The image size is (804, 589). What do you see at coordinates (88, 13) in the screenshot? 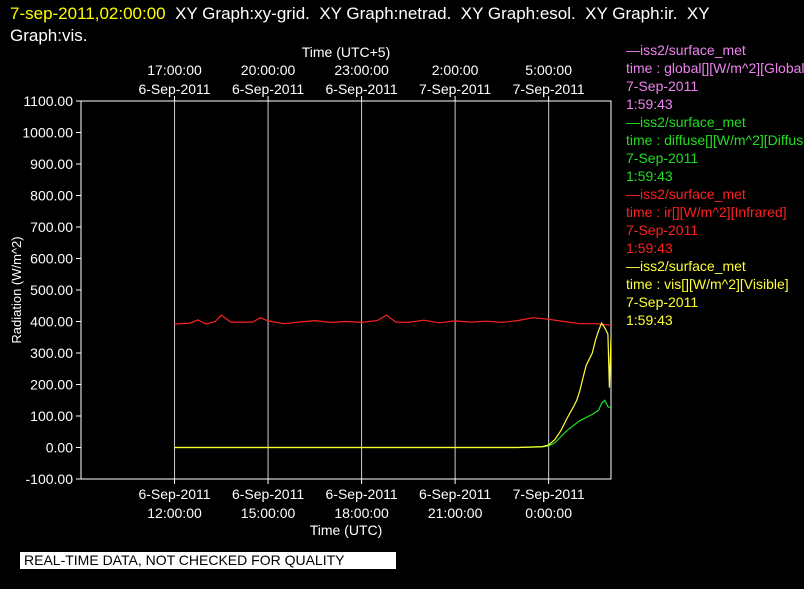
I see `timestamp: 7-sep-2011,02:00:00` at bounding box center [88, 13].